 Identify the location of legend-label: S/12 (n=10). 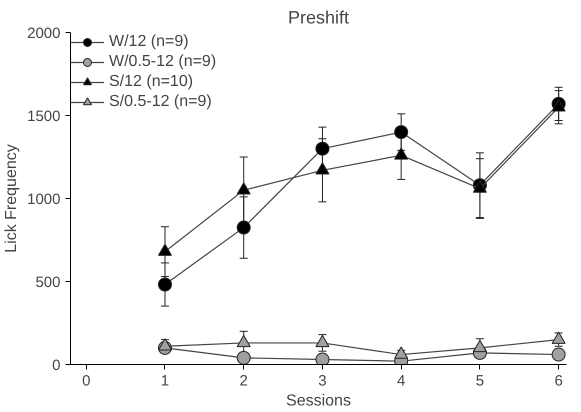
(151, 82).